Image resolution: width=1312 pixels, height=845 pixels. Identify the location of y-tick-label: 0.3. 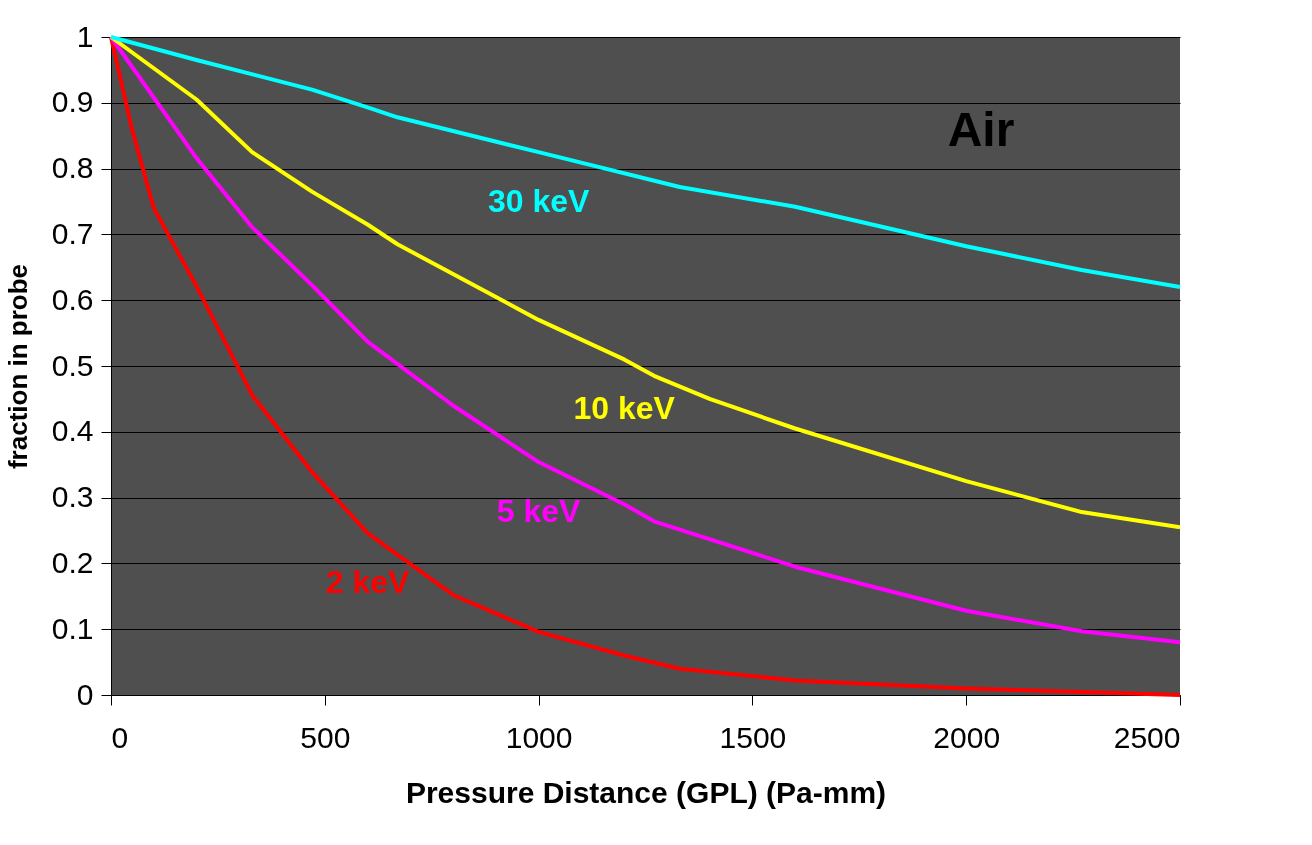
(72, 497).